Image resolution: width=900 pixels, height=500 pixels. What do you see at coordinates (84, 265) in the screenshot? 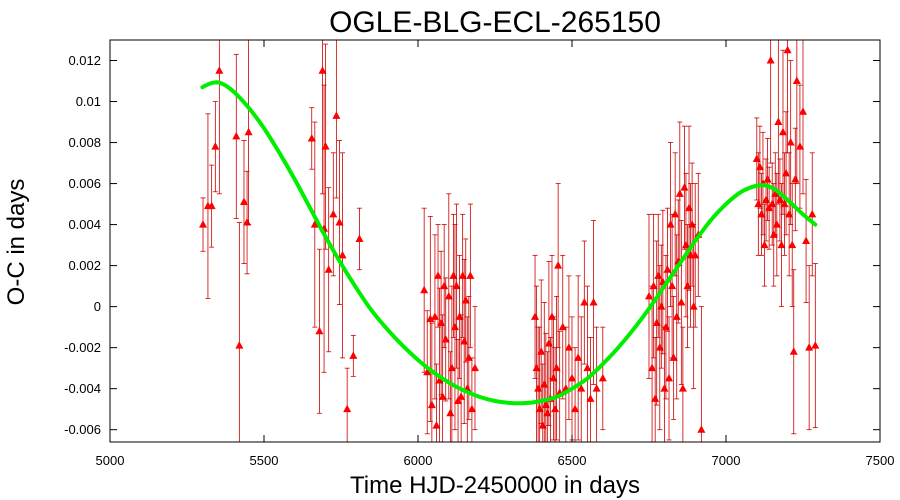
I see `y-tick-label: 0.002` at bounding box center [84, 265].